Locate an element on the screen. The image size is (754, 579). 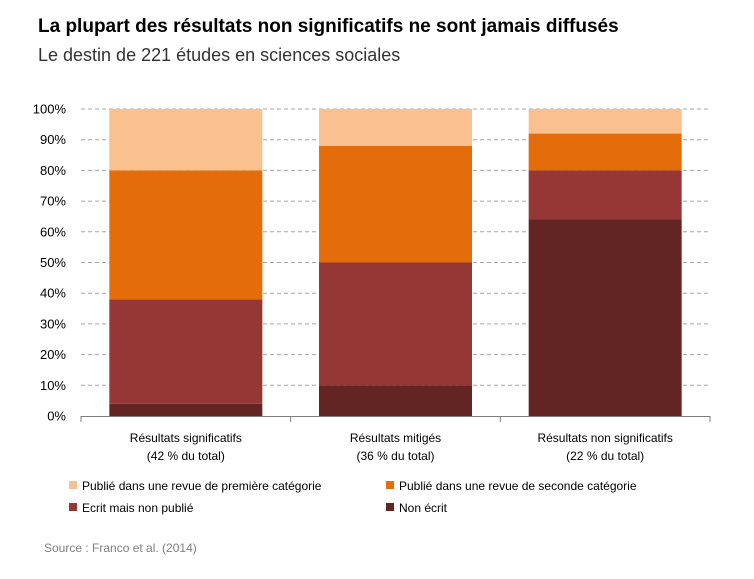
x-category-label: Résultats mitigés is located at coordinates (395, 438).